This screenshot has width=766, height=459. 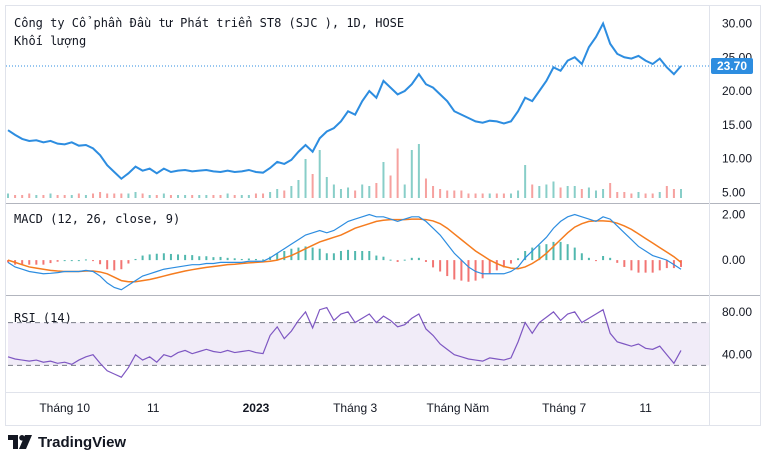 I want to click on rsi-pane, so click(x=358, y=342).